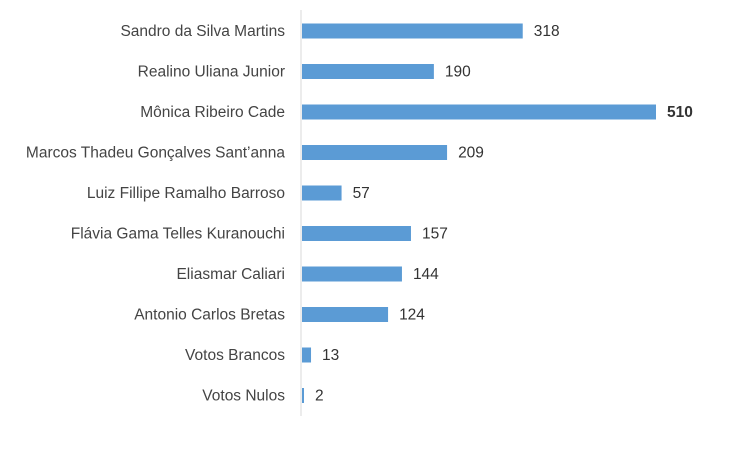  Describe the element at coordinates (435, 234) in the screenshot. I see `data-label: 157` at that location.